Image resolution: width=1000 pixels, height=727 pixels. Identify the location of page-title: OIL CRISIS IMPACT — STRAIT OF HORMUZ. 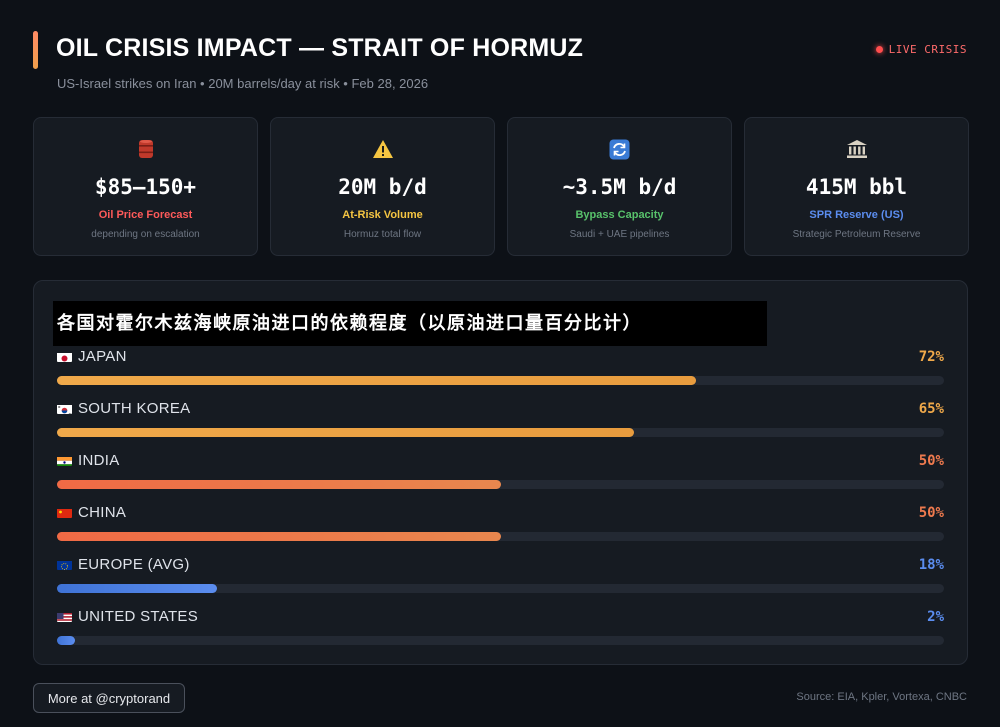
(320, 48).